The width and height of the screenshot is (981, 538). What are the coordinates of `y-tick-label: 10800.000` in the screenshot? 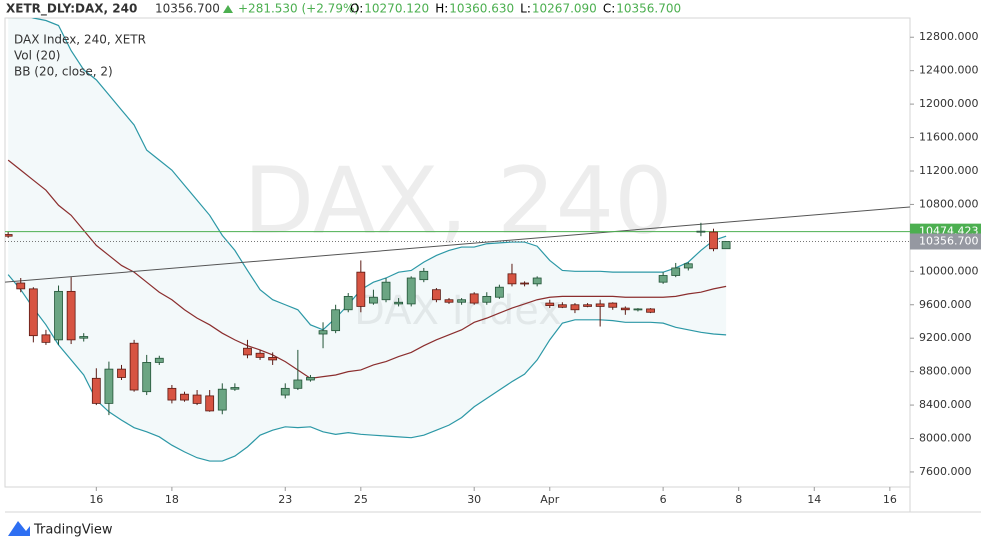 It's located at (949, 203).